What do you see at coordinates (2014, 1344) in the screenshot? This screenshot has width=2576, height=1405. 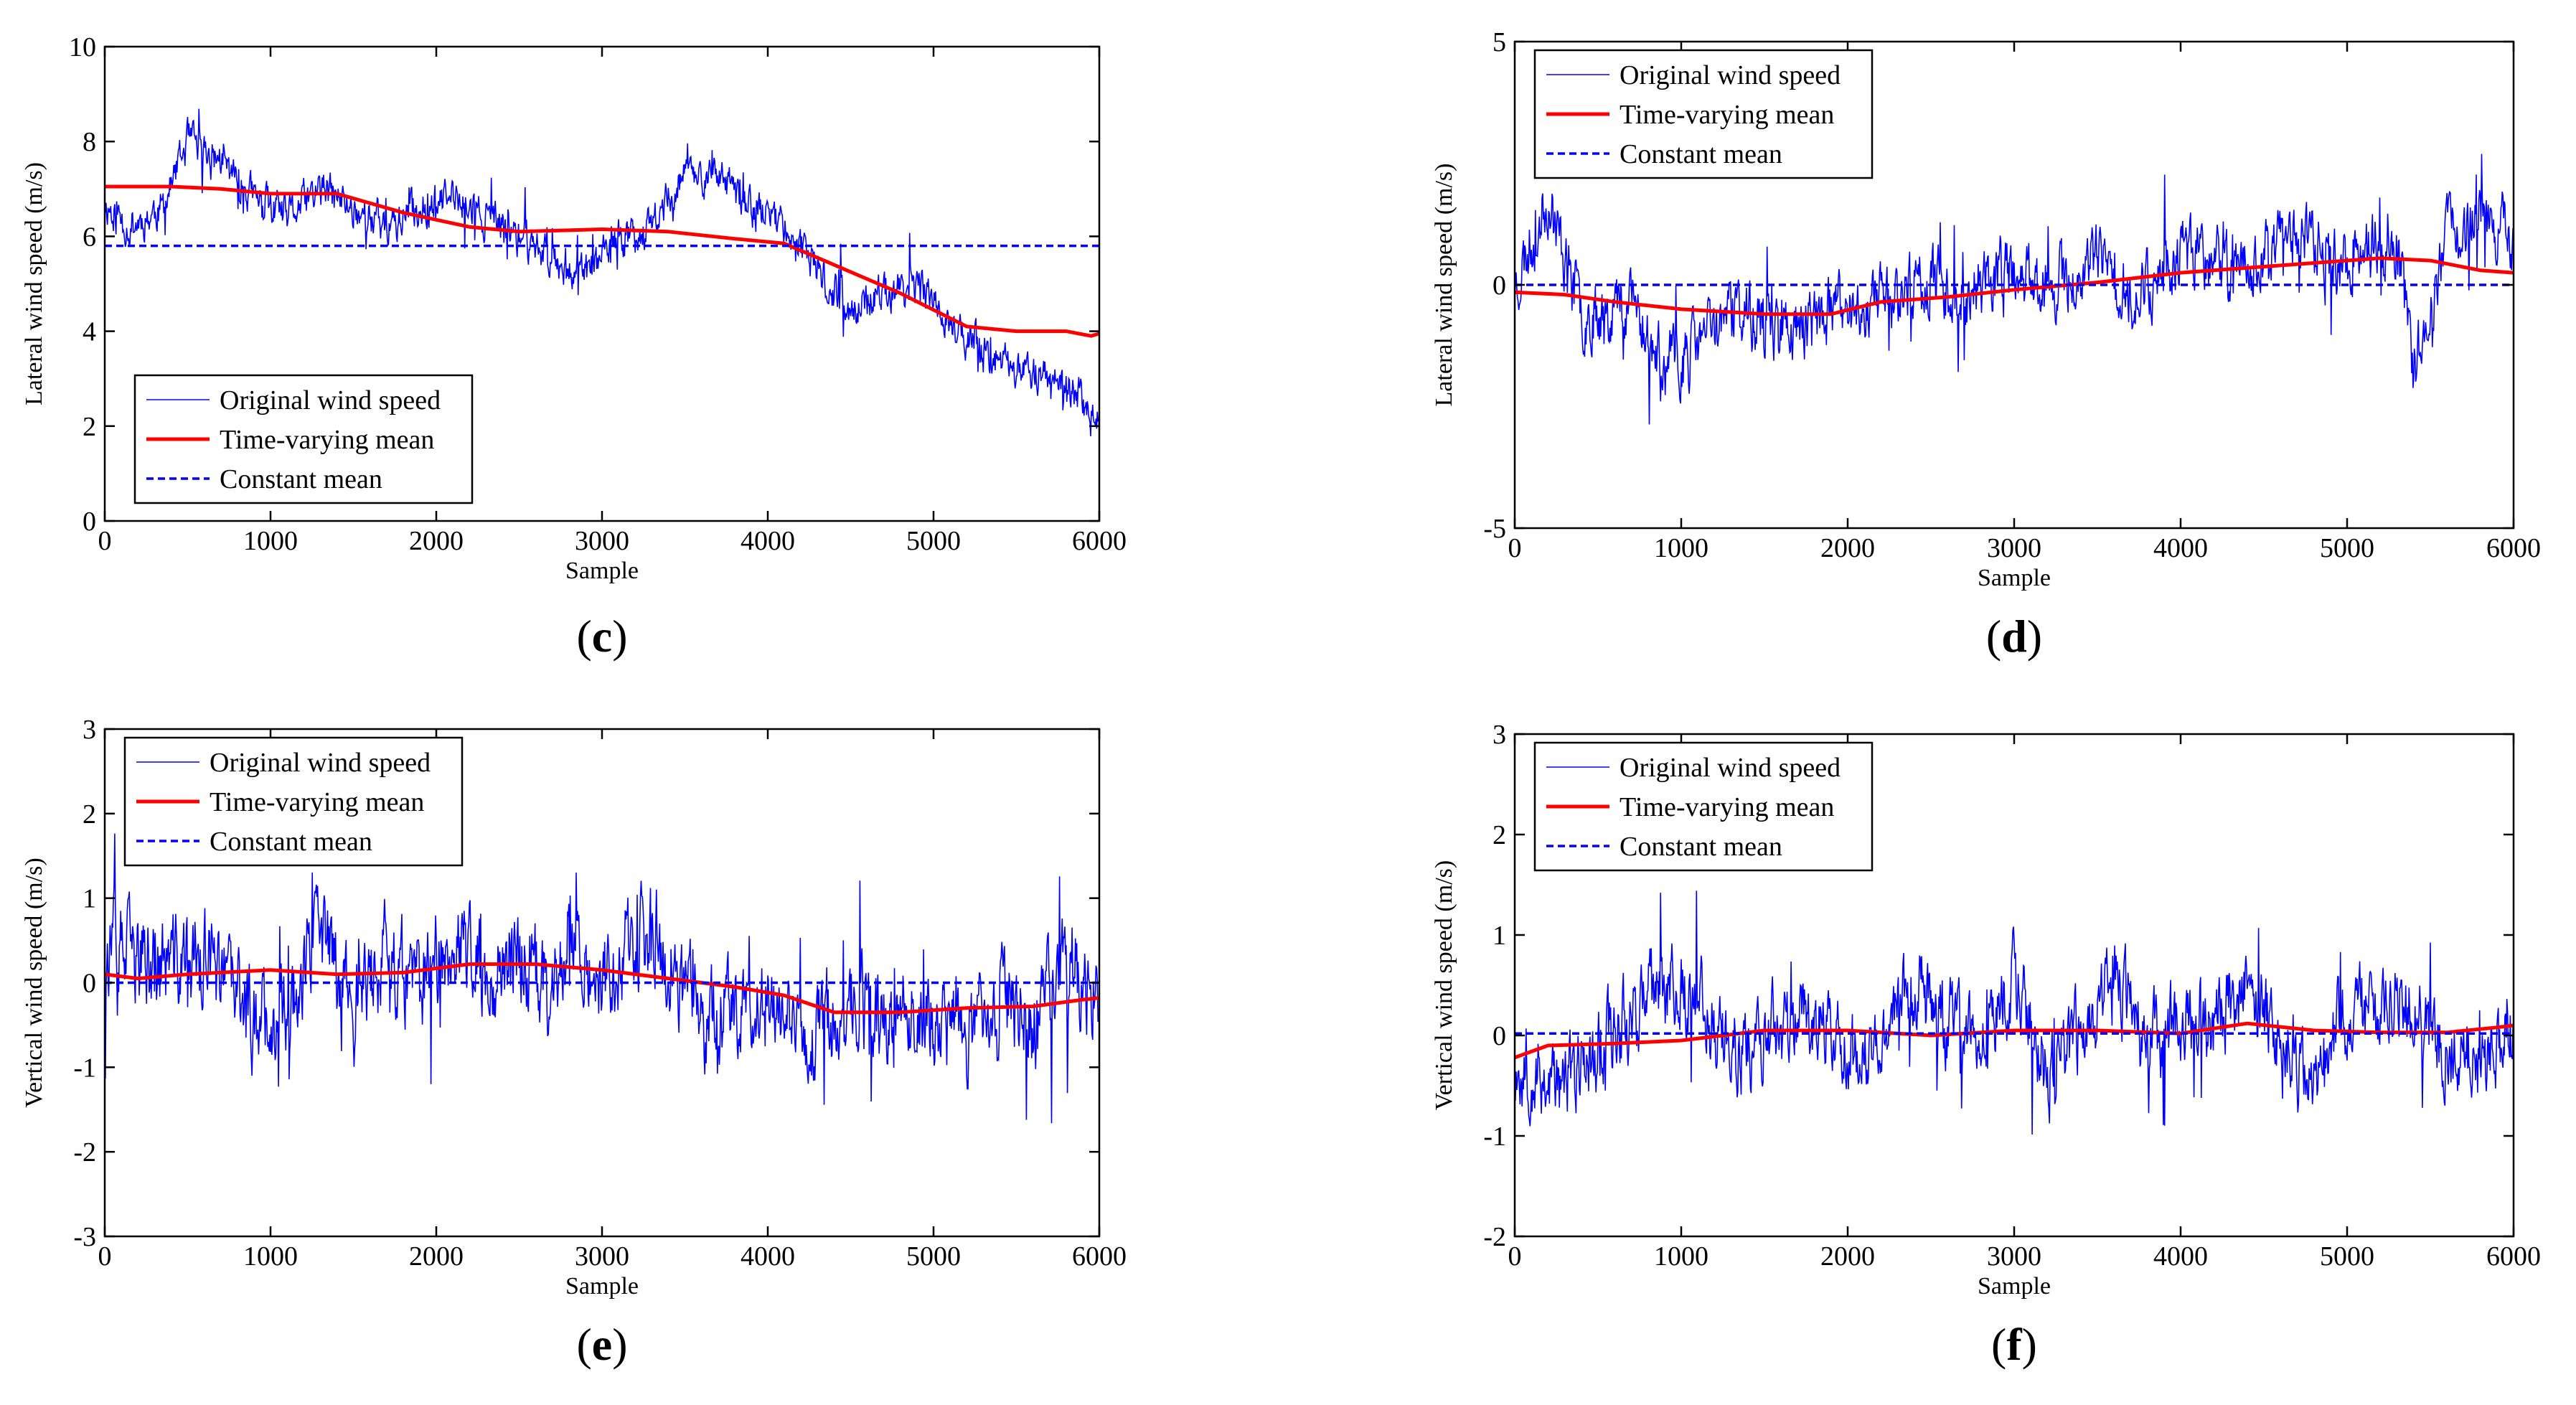 I see `panel-label: (f)` at bounding box center [2014, 1344].